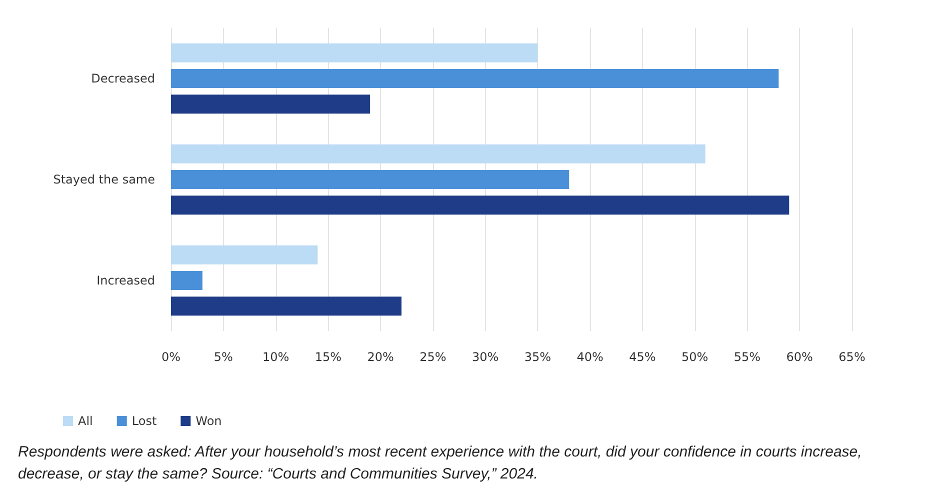 This screenshot has height=499, width=934. I want to click on y-tick-label: Decreased, so click(123, 79).